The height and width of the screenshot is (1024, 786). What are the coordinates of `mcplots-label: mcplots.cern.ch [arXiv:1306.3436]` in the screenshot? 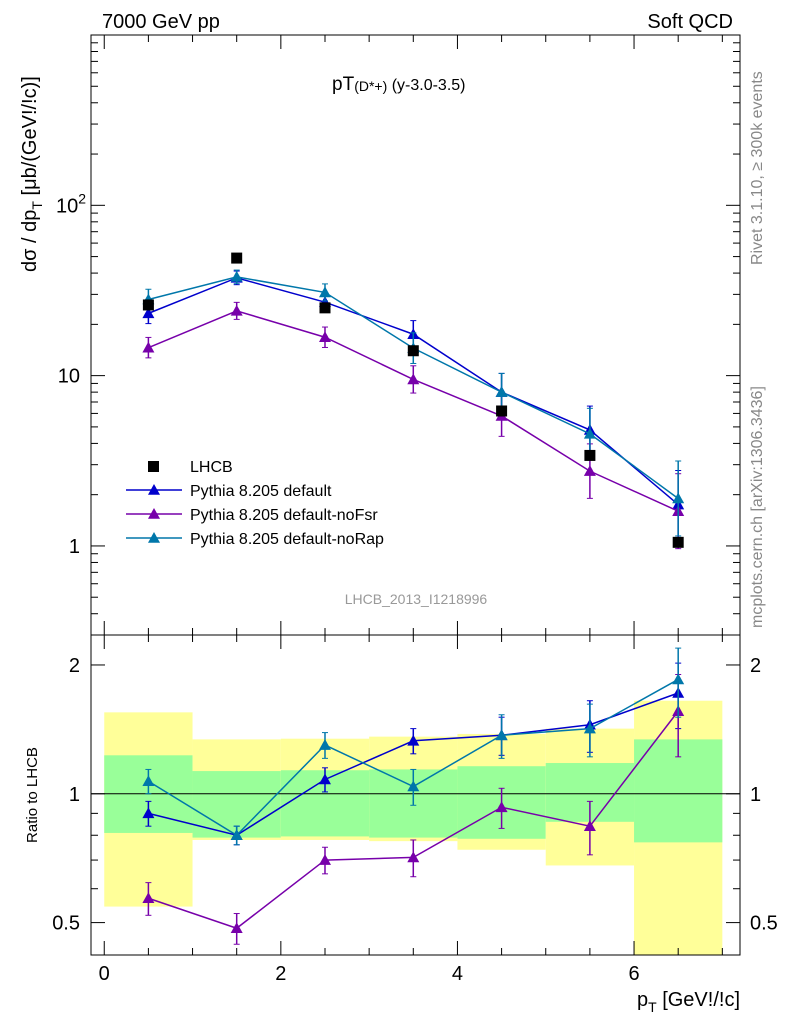 It's located at (757, 507).